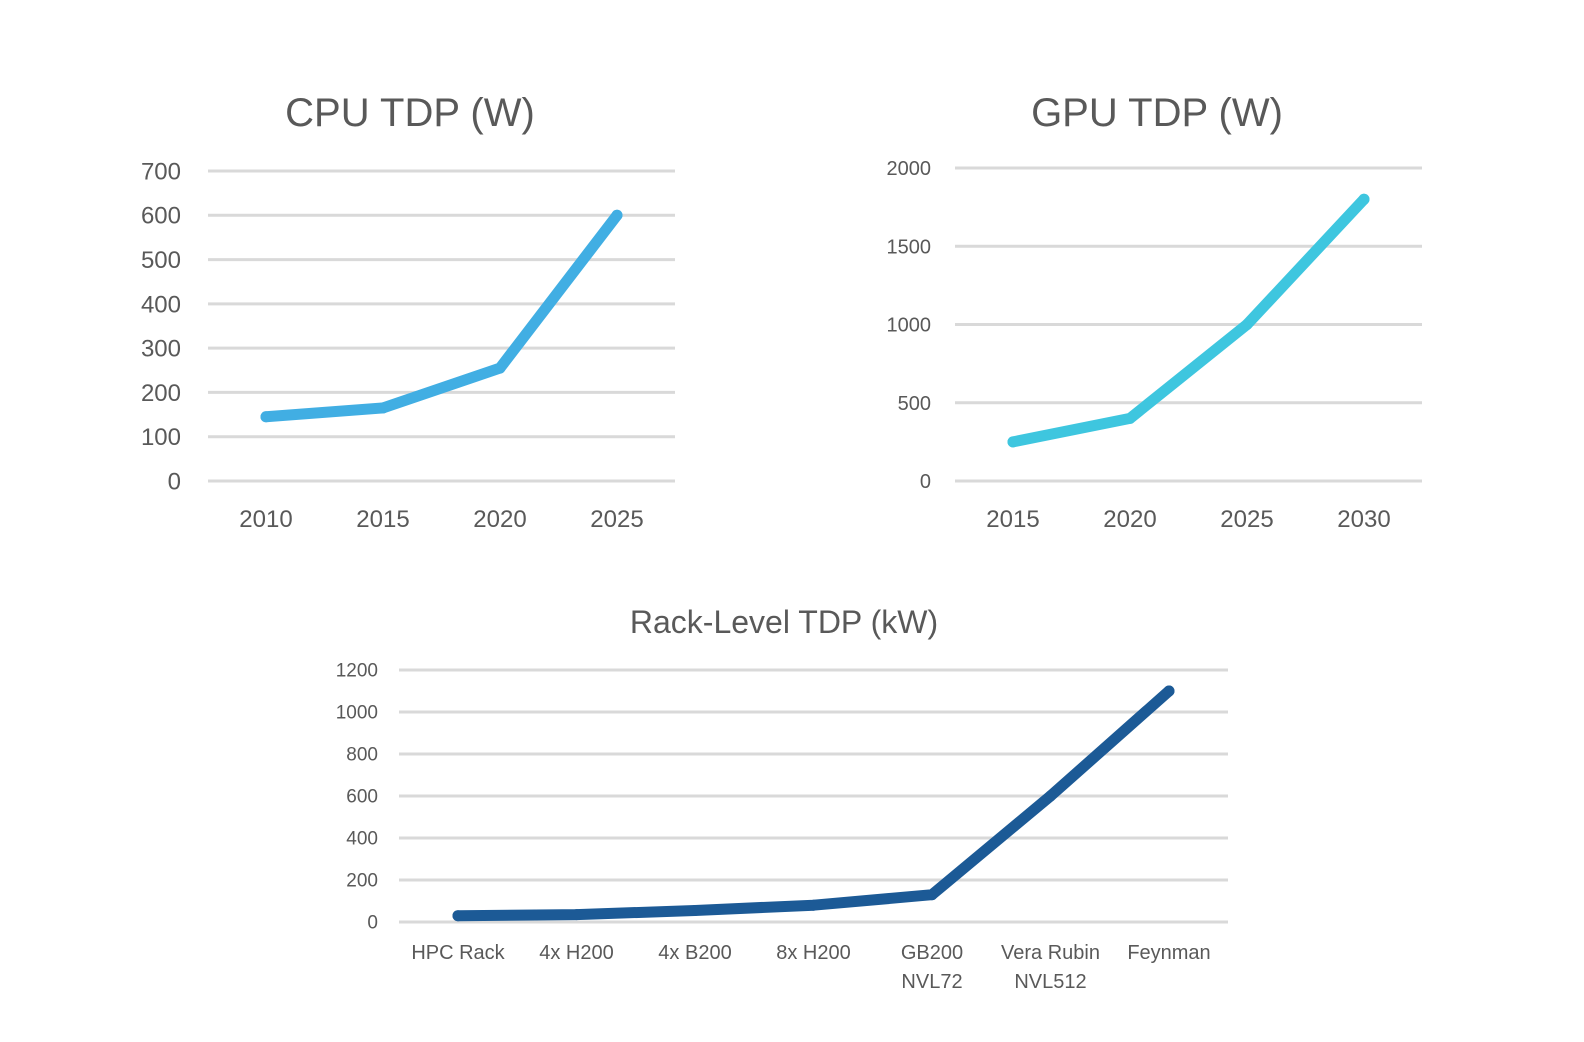  I want to click on gpu-x-tick-line: 2025, so click(1246, 519).